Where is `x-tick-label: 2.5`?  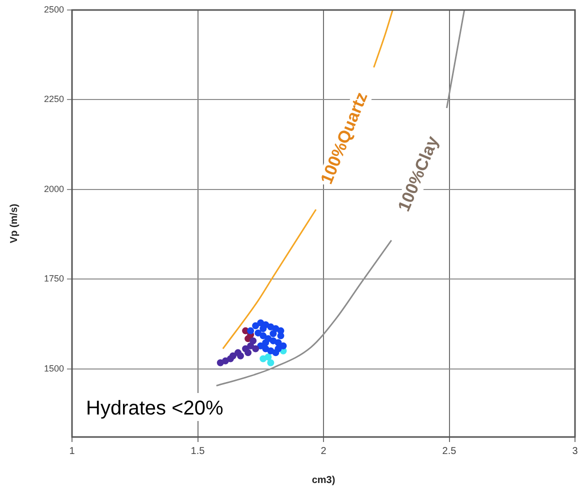
x-tick-label: 2.5 is located at coordinates (449, 451).